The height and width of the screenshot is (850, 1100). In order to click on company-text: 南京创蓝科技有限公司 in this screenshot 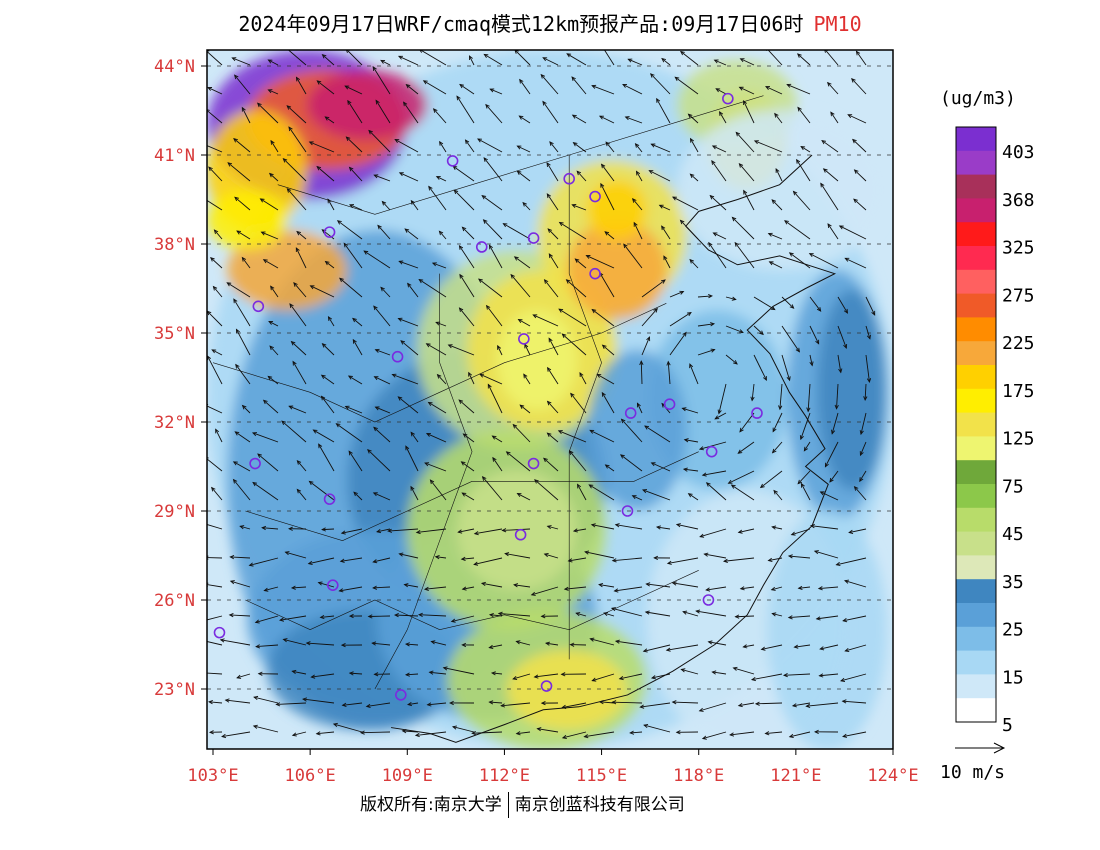, I will do `click(599, 805)`.